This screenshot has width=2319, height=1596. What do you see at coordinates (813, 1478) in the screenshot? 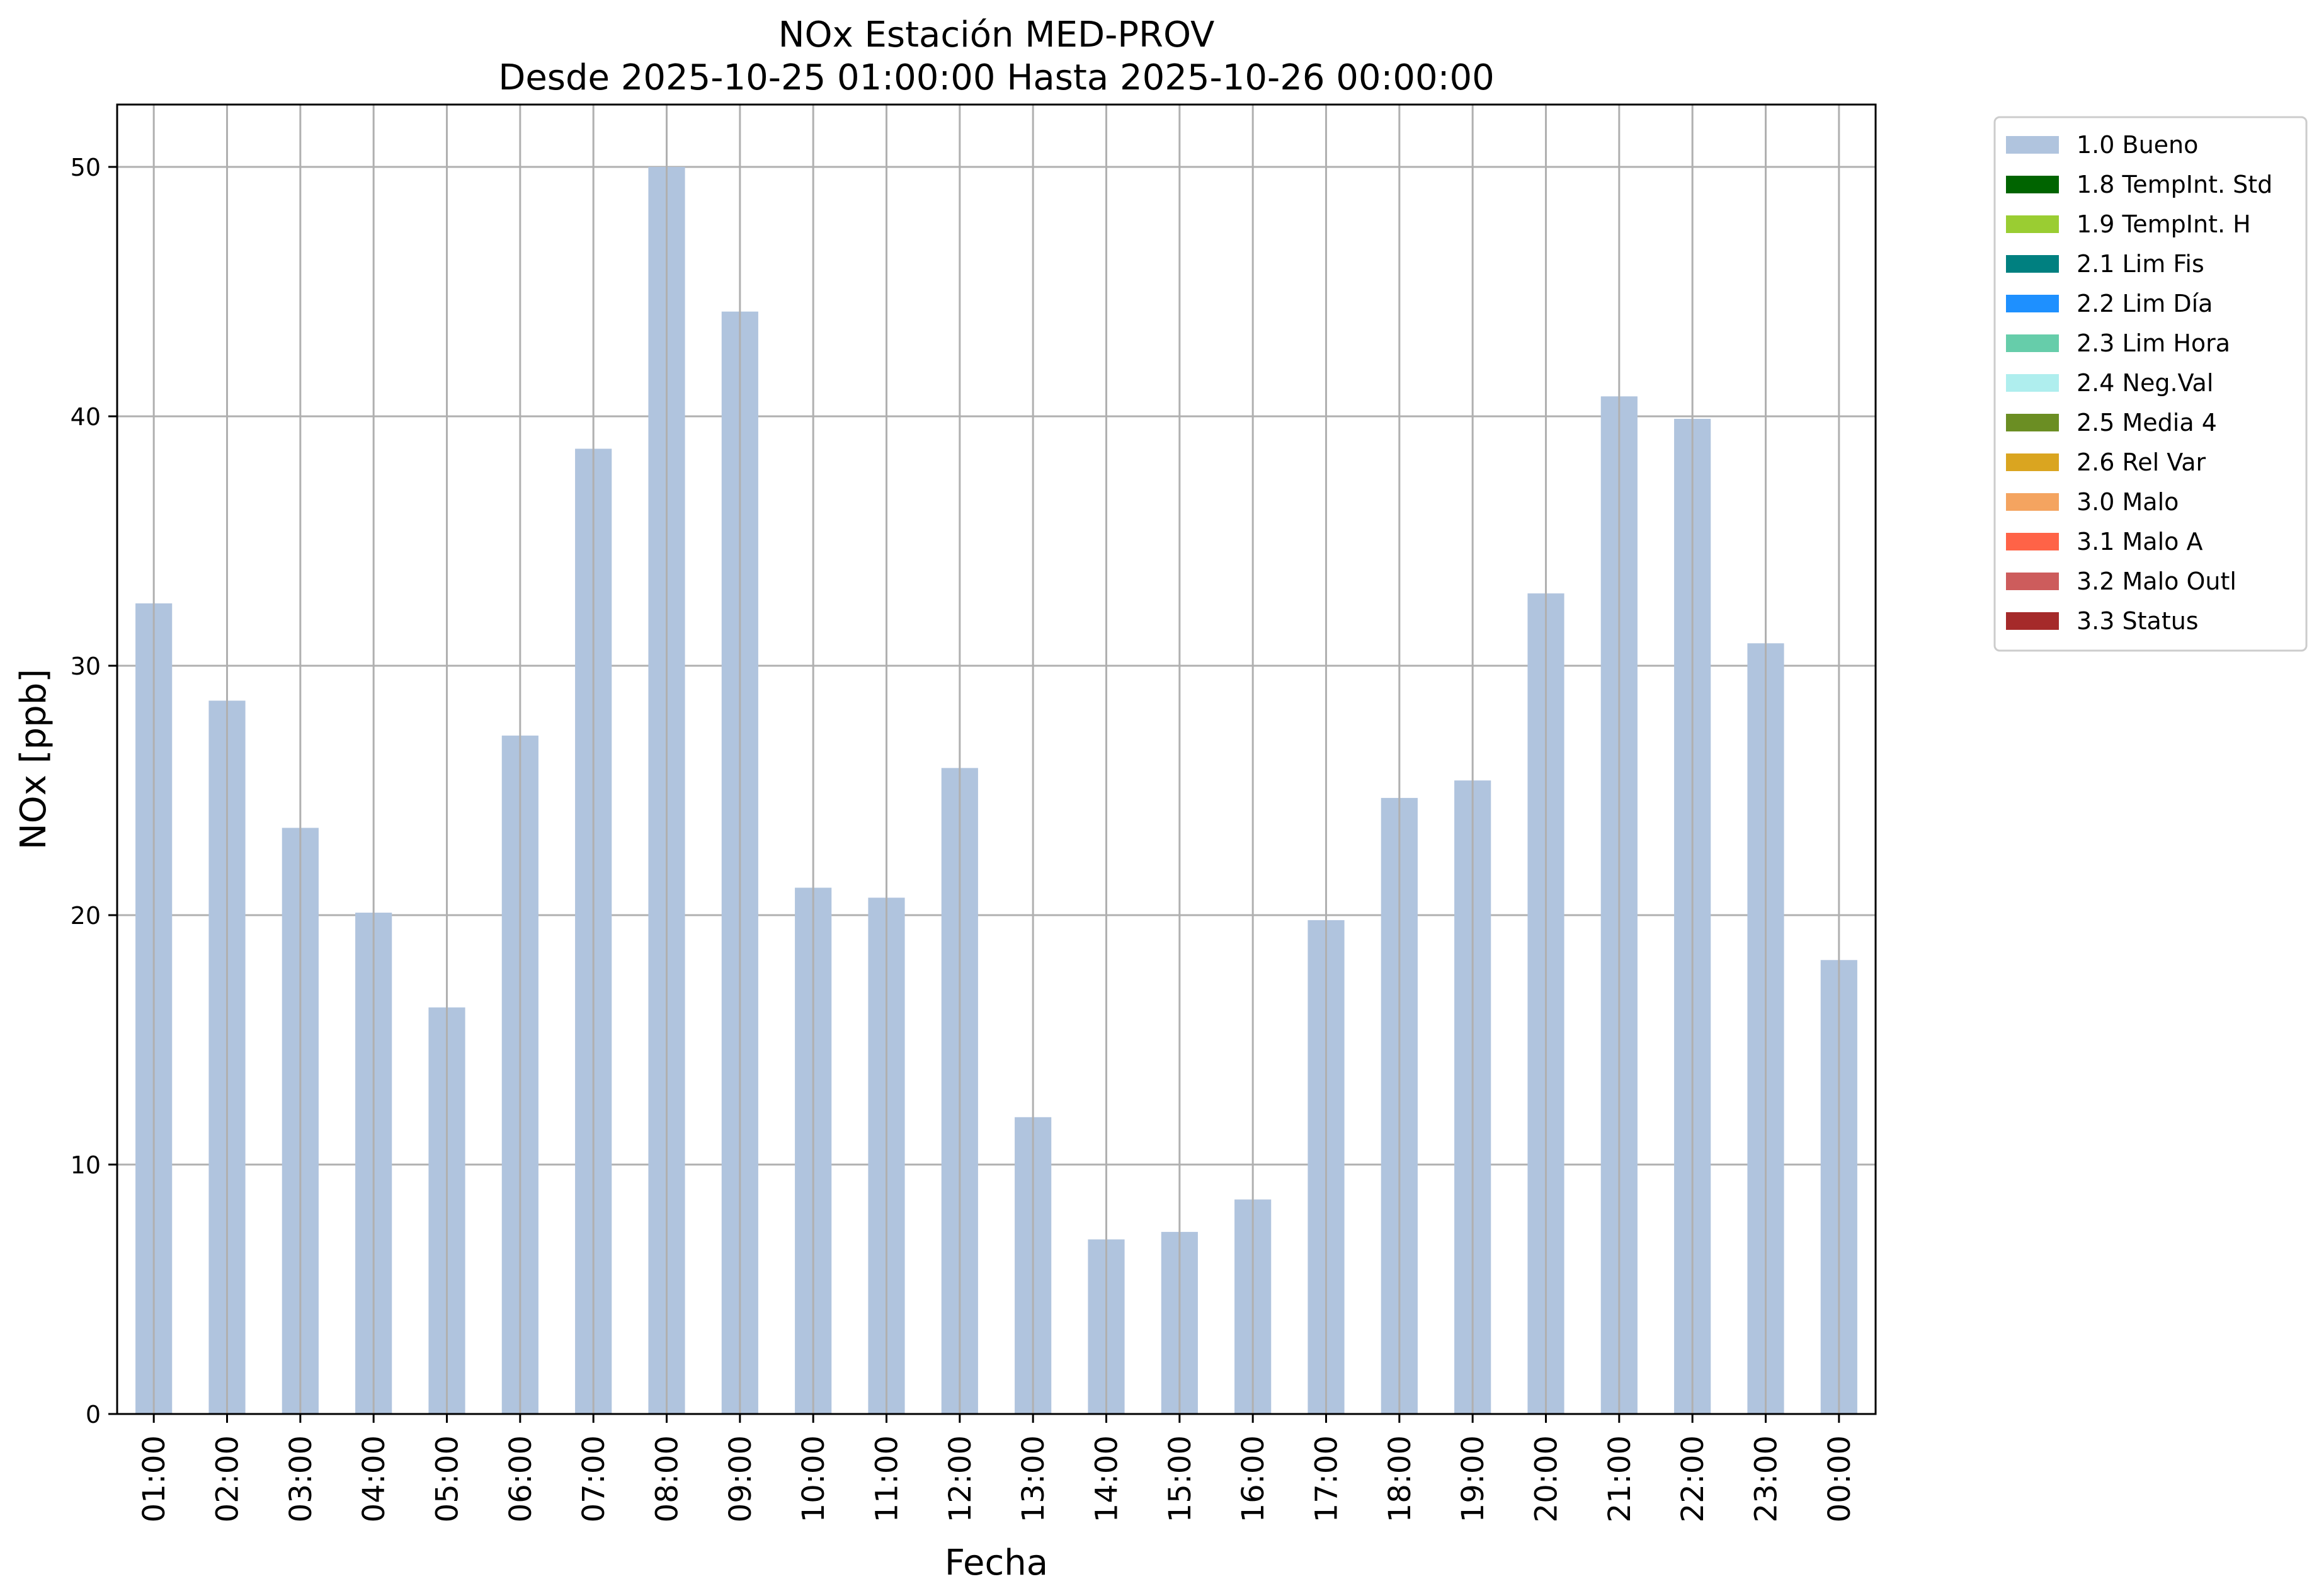
I see `x-tick-label: 10:00` at bounding box center [813, 1478].